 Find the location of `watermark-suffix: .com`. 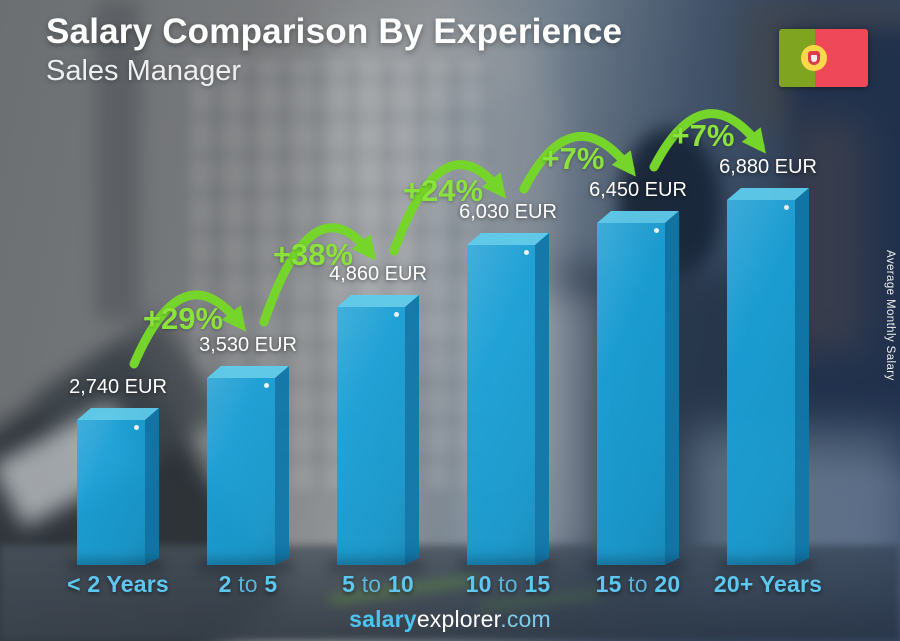

watermark-suffix: .com is located at coordinates (525, 619).